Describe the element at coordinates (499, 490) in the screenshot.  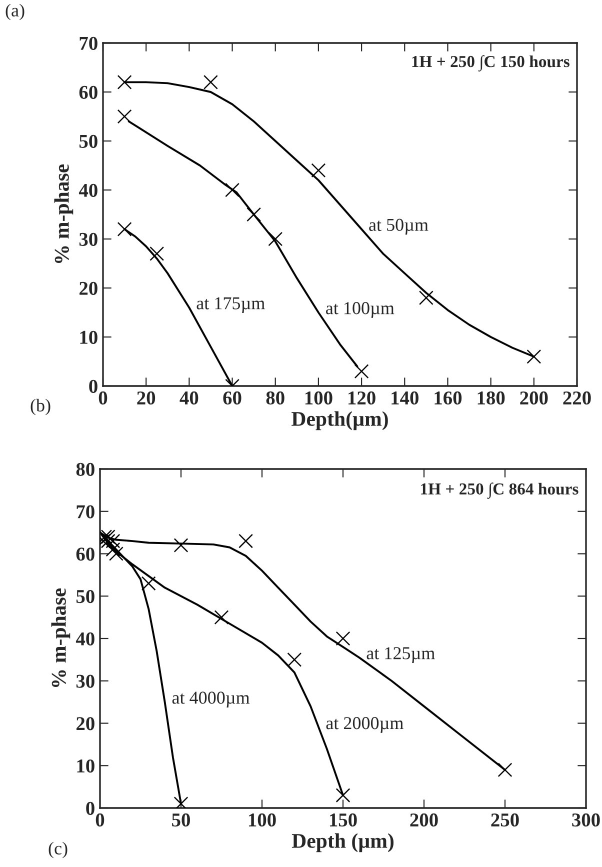
I see `annotation: 1H + 250 ∫C 864 hours` at that location.